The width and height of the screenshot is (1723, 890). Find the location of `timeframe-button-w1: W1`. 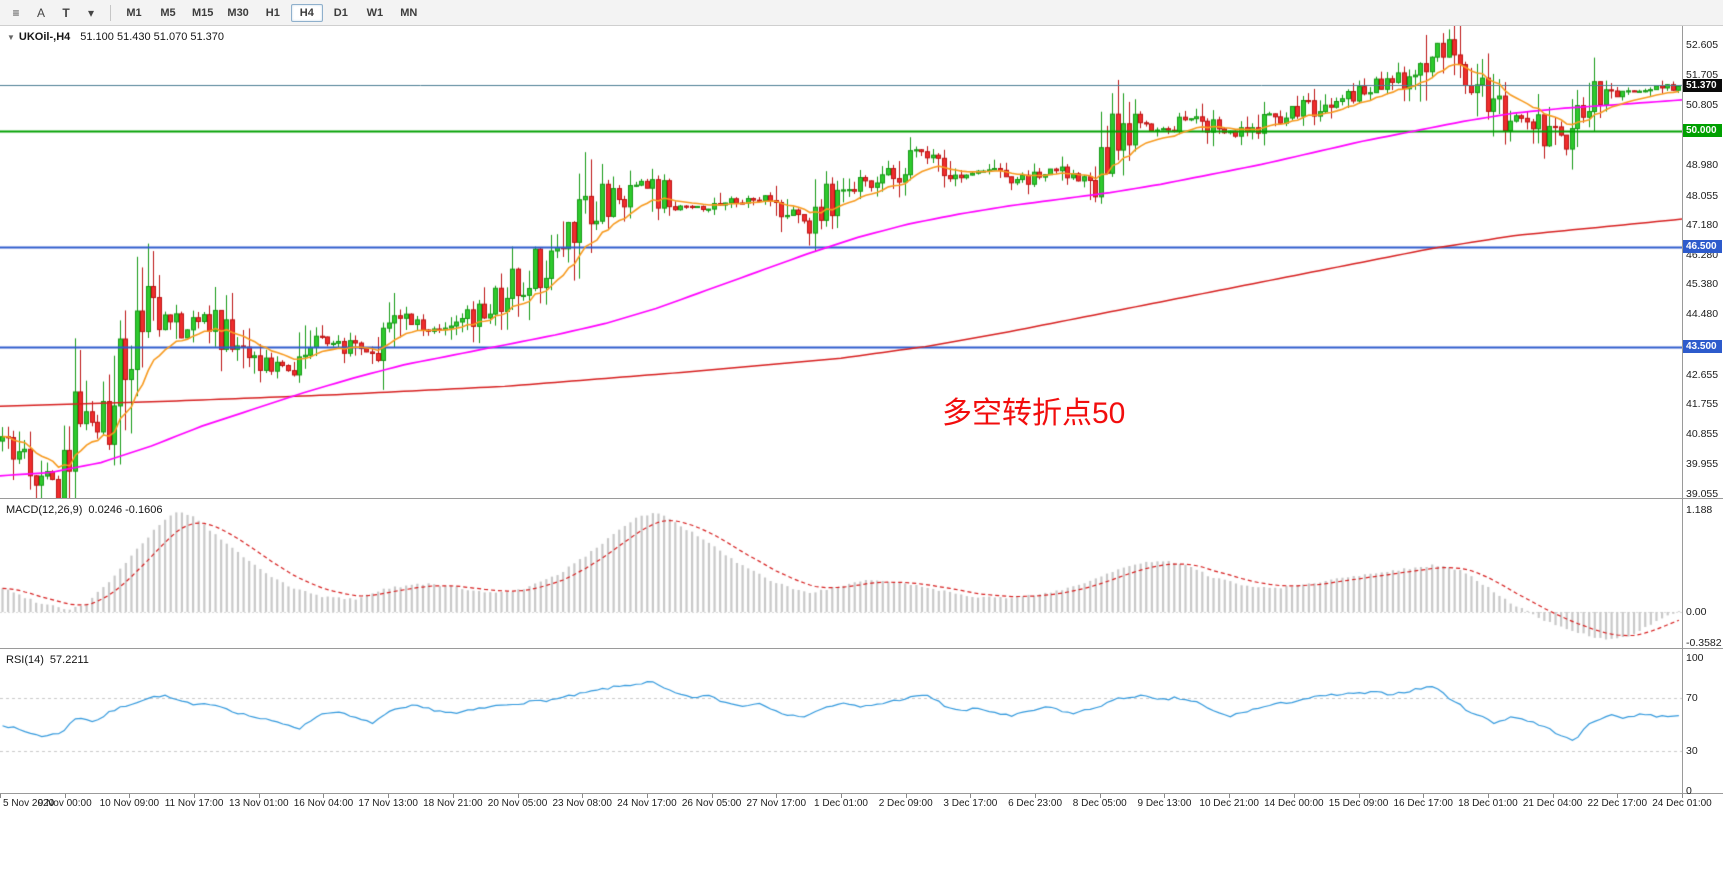

timeframe-button-w1: W1 is located at coordinates (375, 12).